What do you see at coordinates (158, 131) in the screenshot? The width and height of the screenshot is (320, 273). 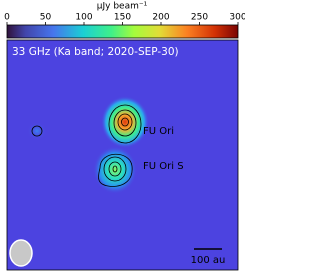 I see `source-label: FU Ori` at bounding box center [158, 131].